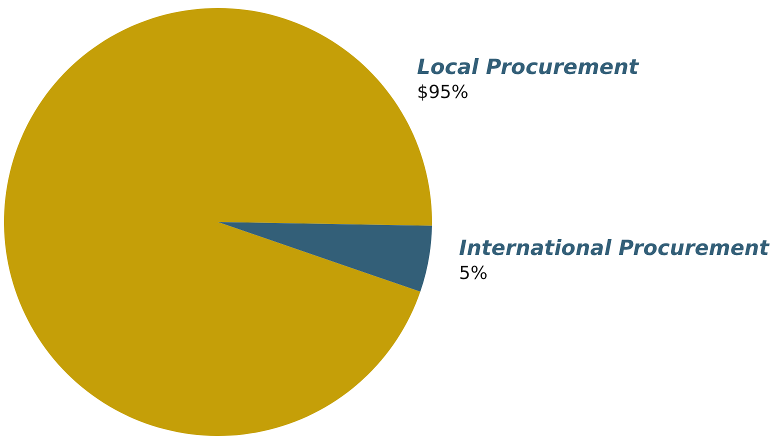 Image resolution: width=771 pixels, height=438 pixels. What do you see at coordinates (325, 257) in the screenshot?
I see `pie-slice` at bounding box center [325, 257].